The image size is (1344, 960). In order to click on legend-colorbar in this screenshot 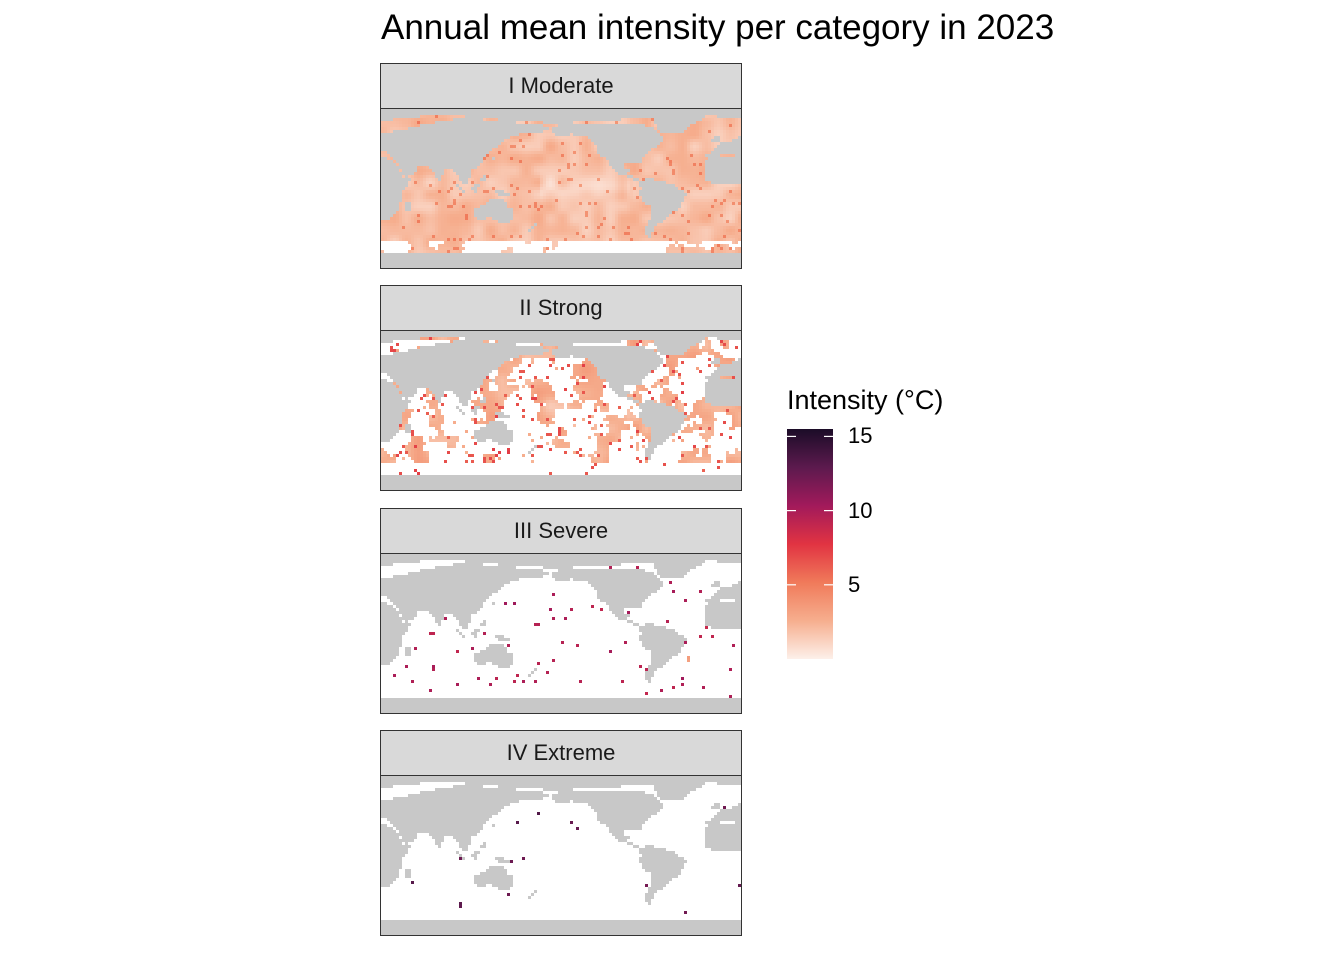, I will do `click(810, 544)`.